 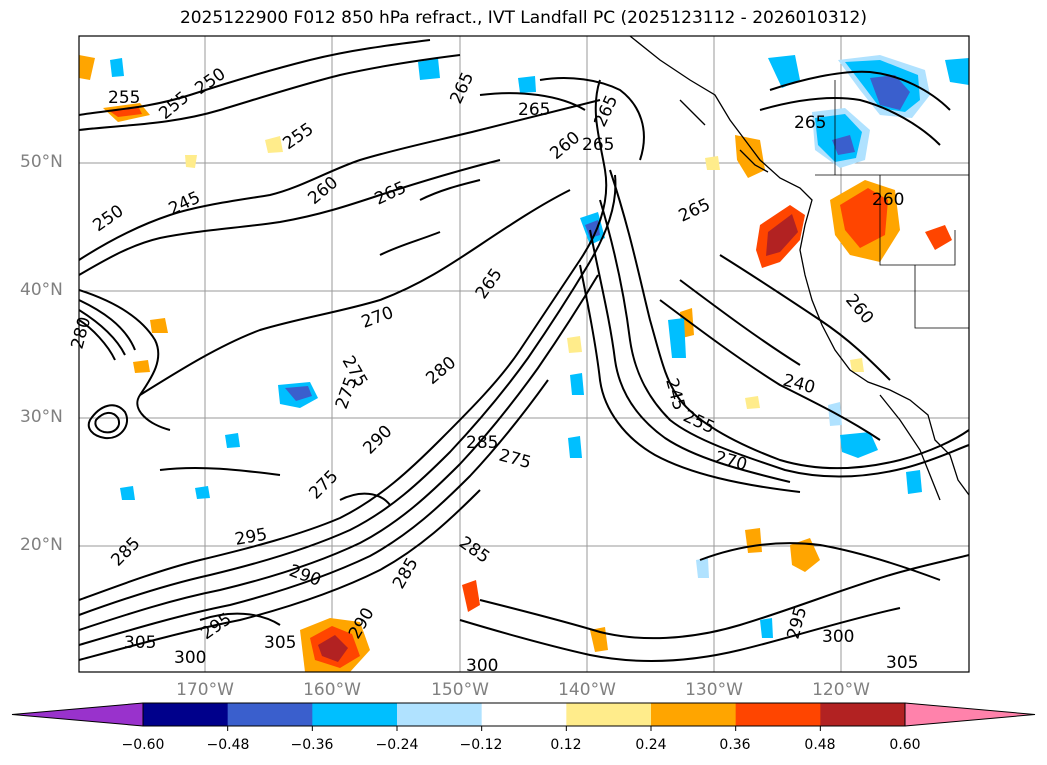 I want to click on lat-label-30n: 30°N, so click(x=41, y=417).